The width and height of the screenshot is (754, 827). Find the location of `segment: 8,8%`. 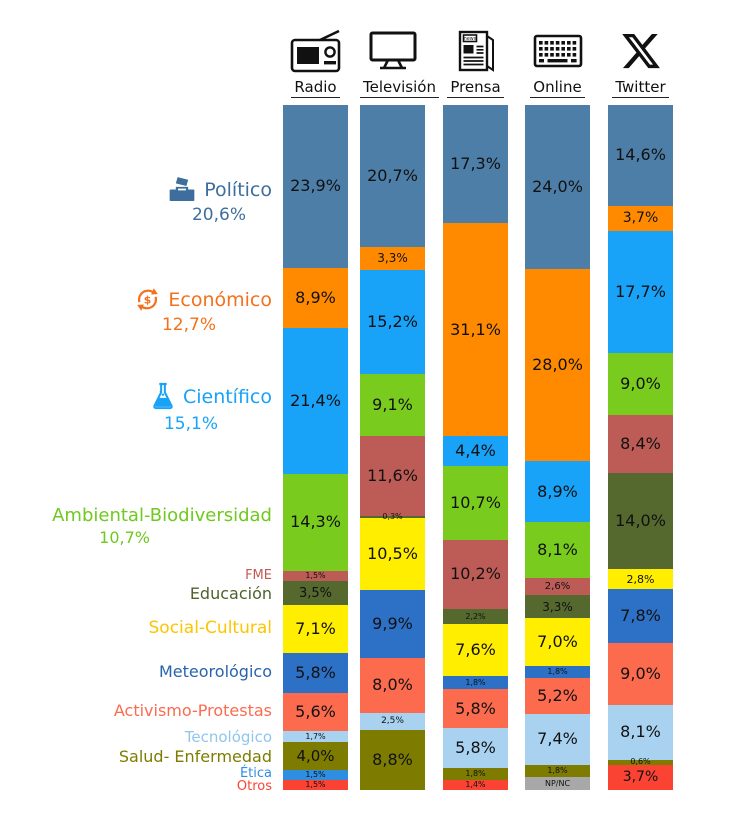

segment: 8,8% is located at coordinates (392, 760).